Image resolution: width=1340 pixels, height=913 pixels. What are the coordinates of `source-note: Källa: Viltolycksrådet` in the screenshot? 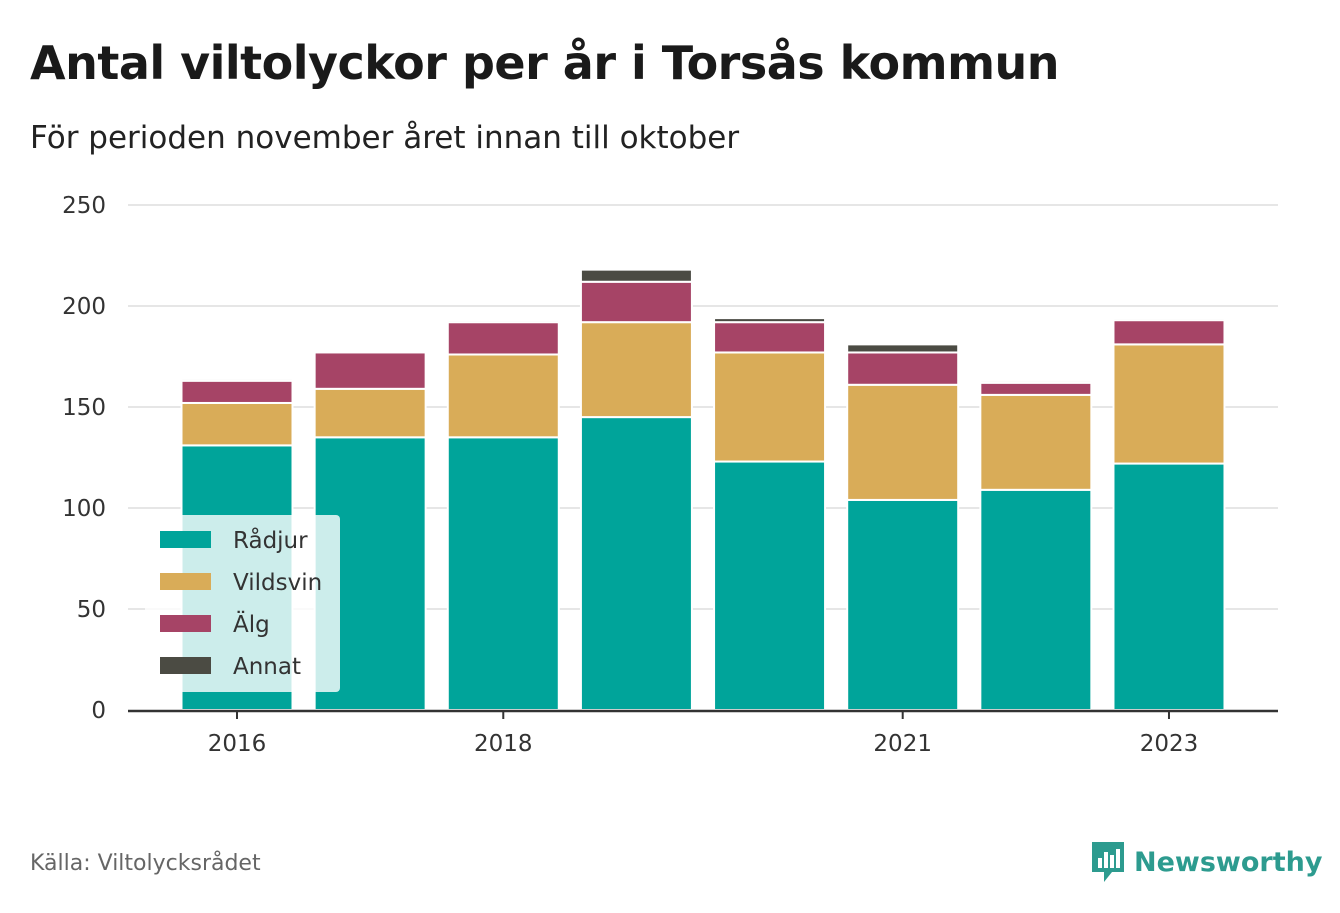 It's located at (145, 863).